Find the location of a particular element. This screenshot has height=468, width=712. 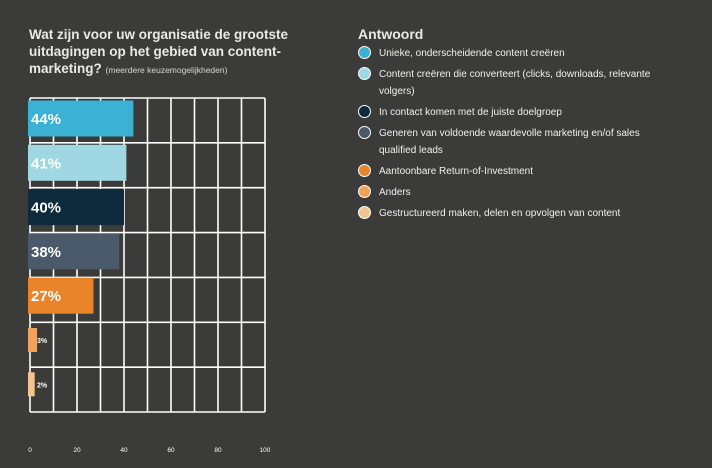

legend-item: In contact komen met de juiste doelgroep is located at coordinates (523, 112).